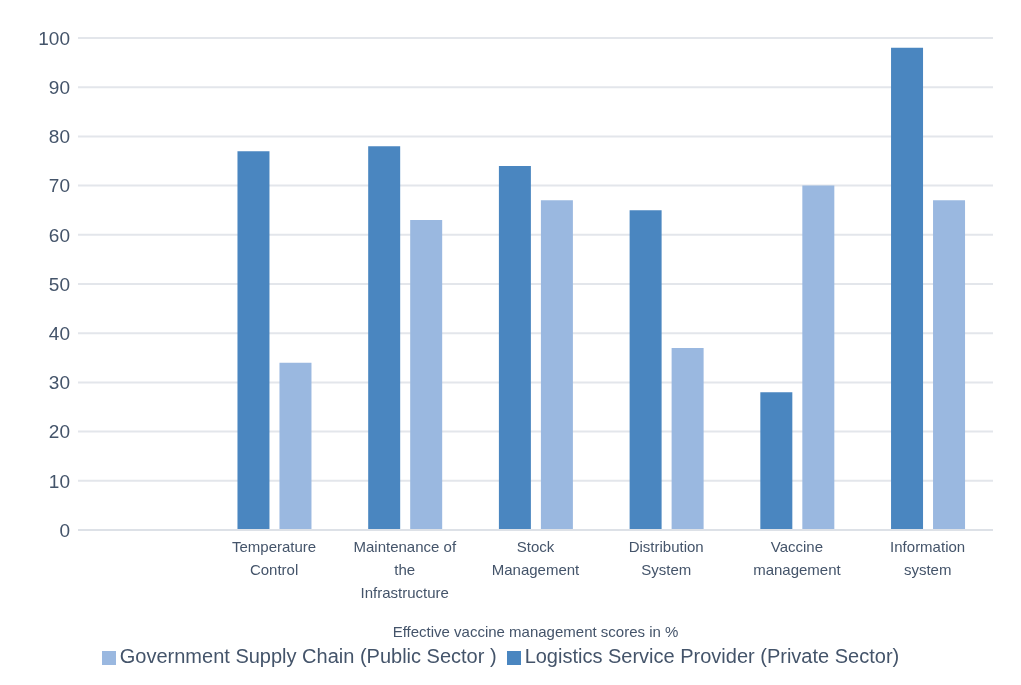  Describe the element at coordinates (928, 558) in the screenshot. I see `x-tick-label: Information system` at that location.